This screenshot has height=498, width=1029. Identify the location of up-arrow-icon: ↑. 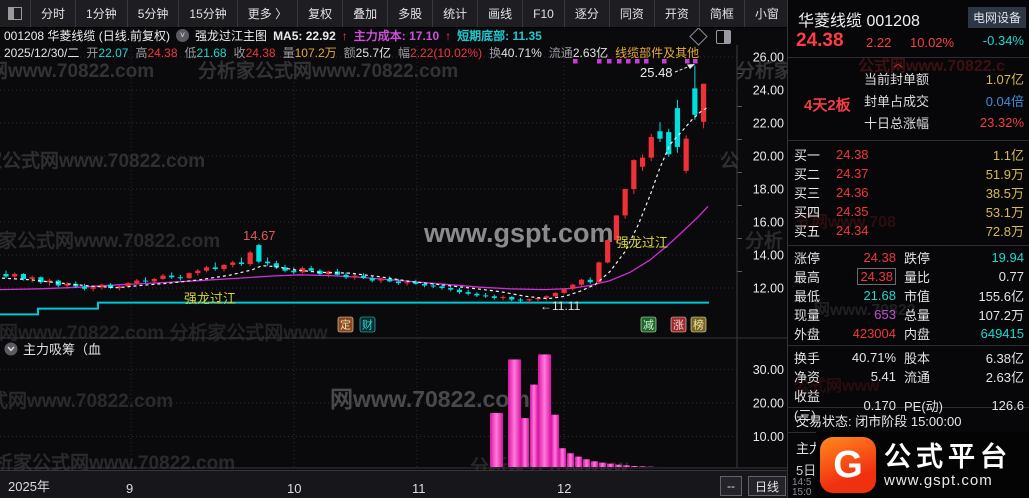
(448, 35).